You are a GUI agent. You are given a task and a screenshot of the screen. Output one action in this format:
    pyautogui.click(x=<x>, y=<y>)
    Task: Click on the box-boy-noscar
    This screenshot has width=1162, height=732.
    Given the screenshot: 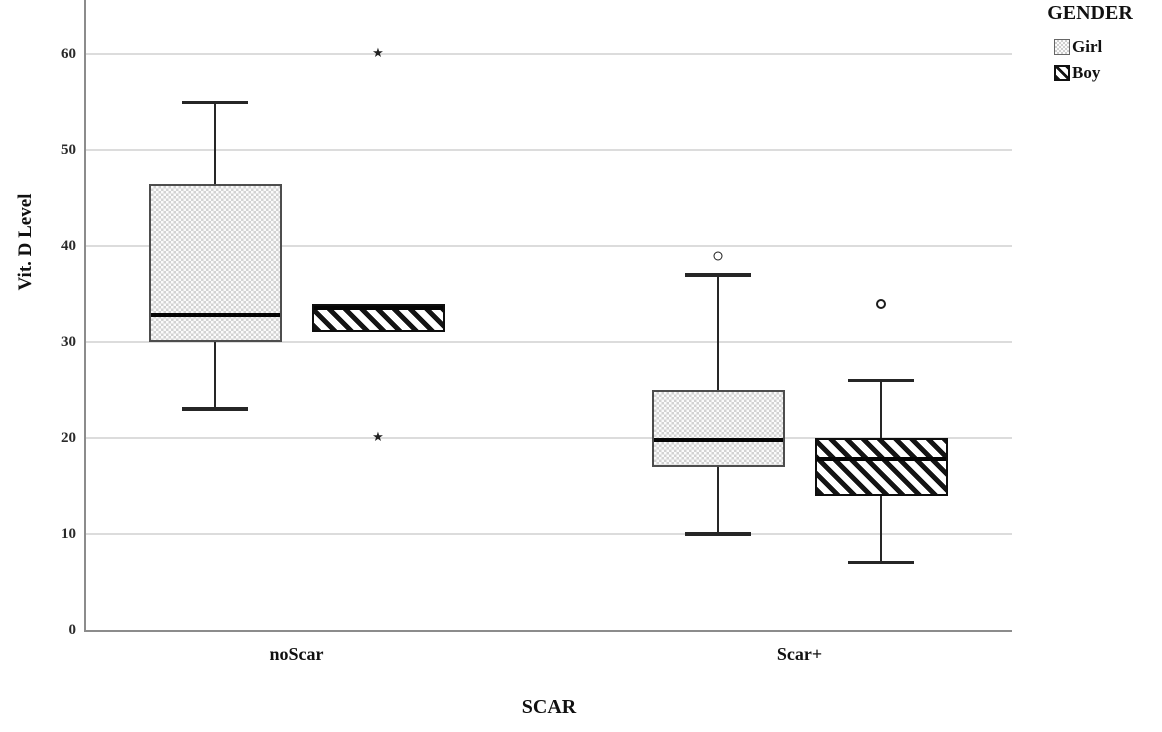 What is the action you would take?
    pyautogui.click(x=378, y=318)
    